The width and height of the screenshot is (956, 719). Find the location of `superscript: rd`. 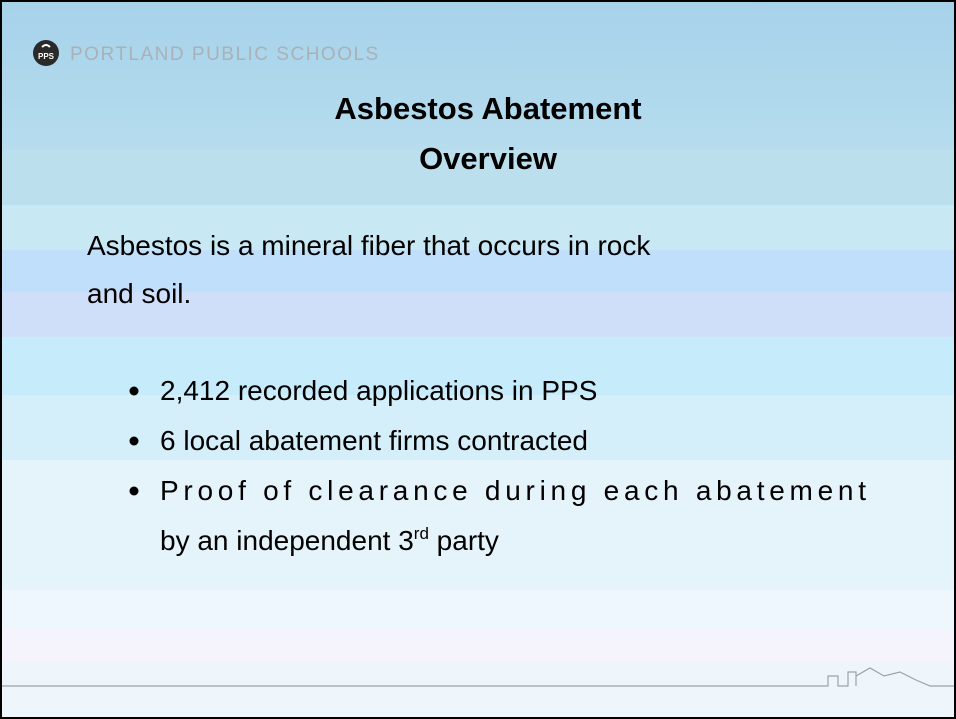

superscript: rd is located at coordinates (421, 533).